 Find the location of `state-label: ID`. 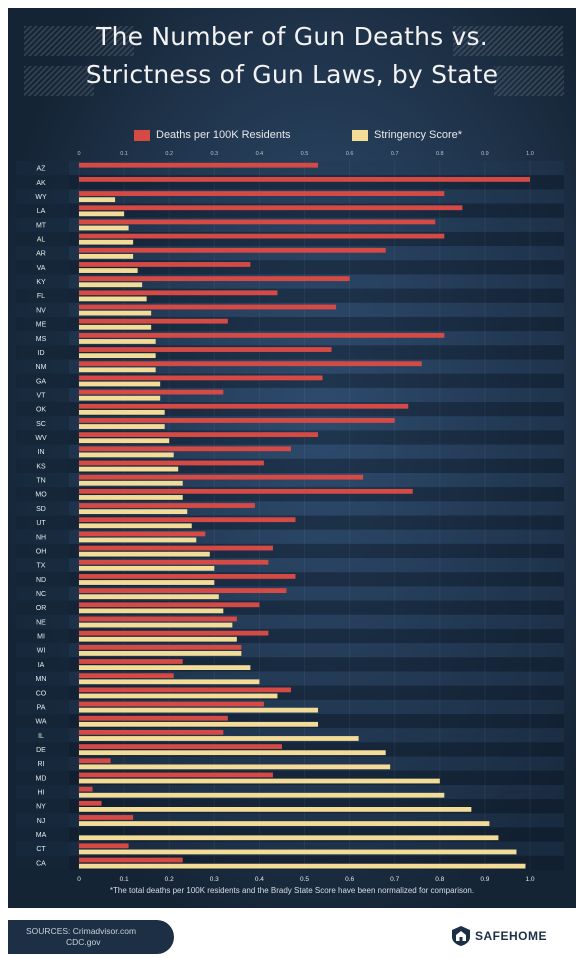

state-label: ID is located at coordinates (41, 353).